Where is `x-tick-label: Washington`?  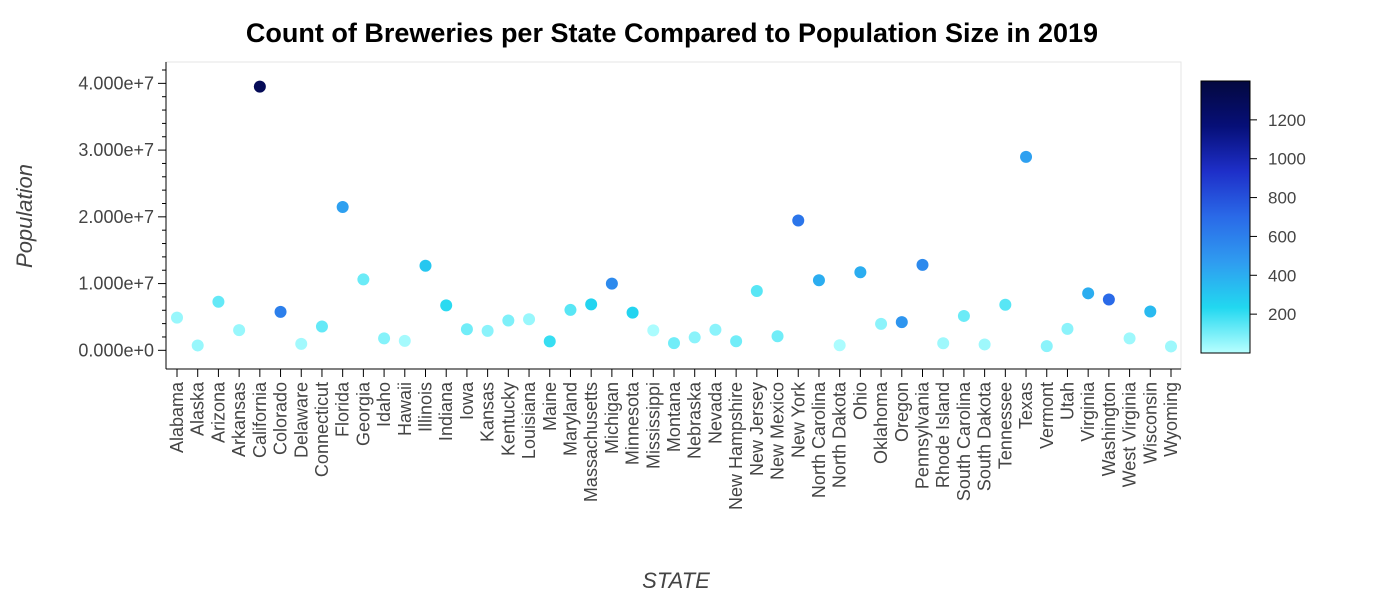
x-tick-label: Washington is located at coordinates (1109, 429).